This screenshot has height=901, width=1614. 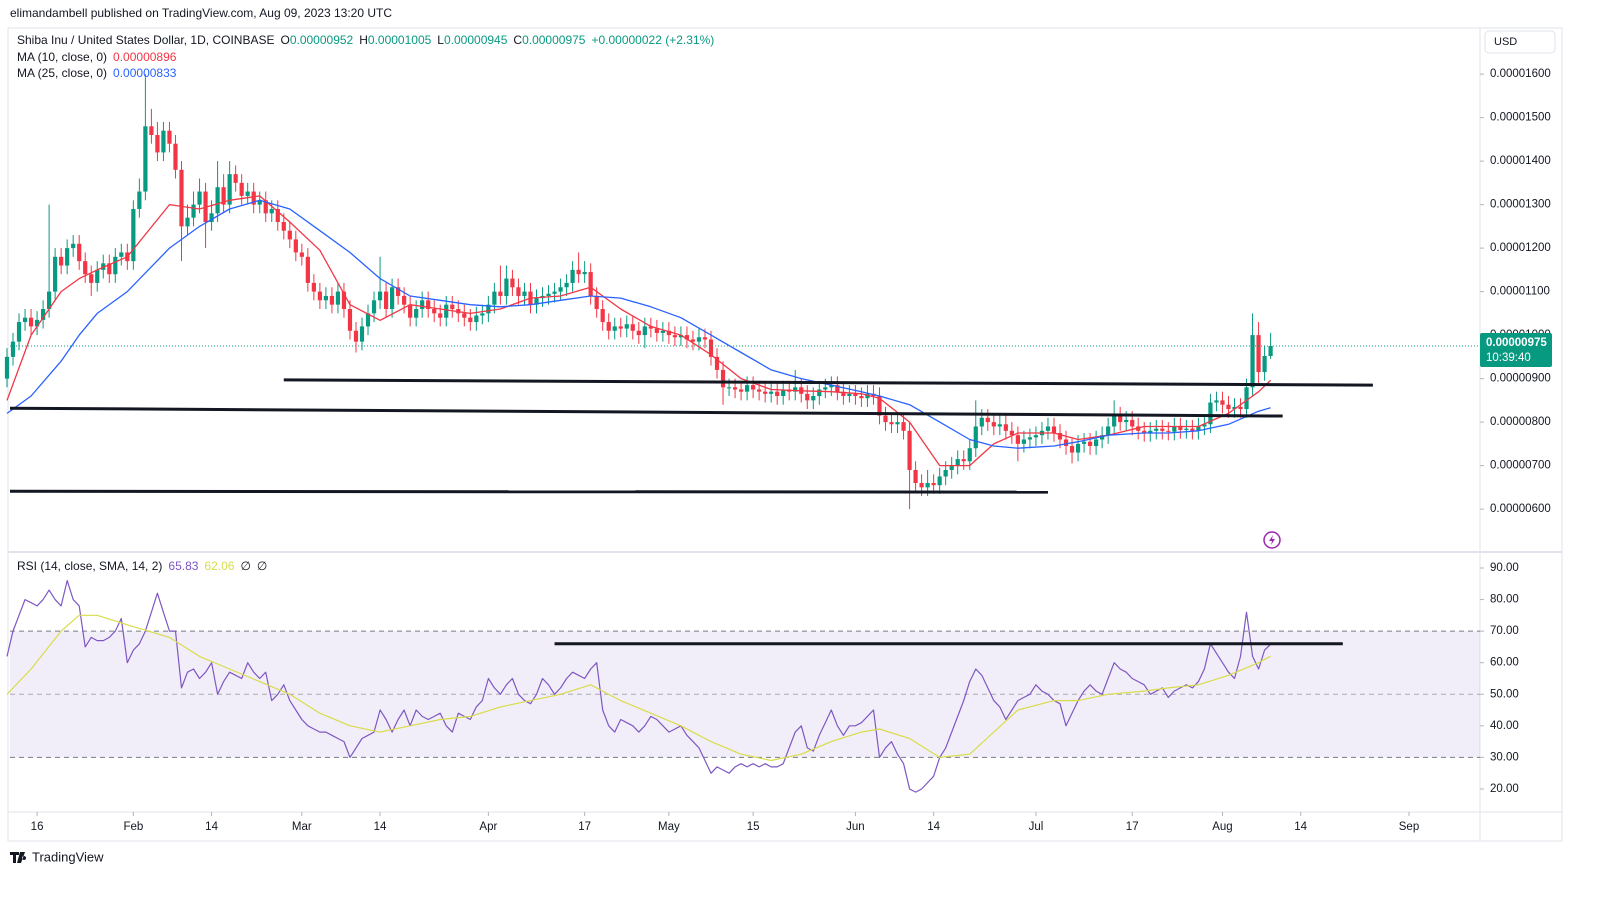 I want to click on last-price-box, so click(x=1516, y=349).